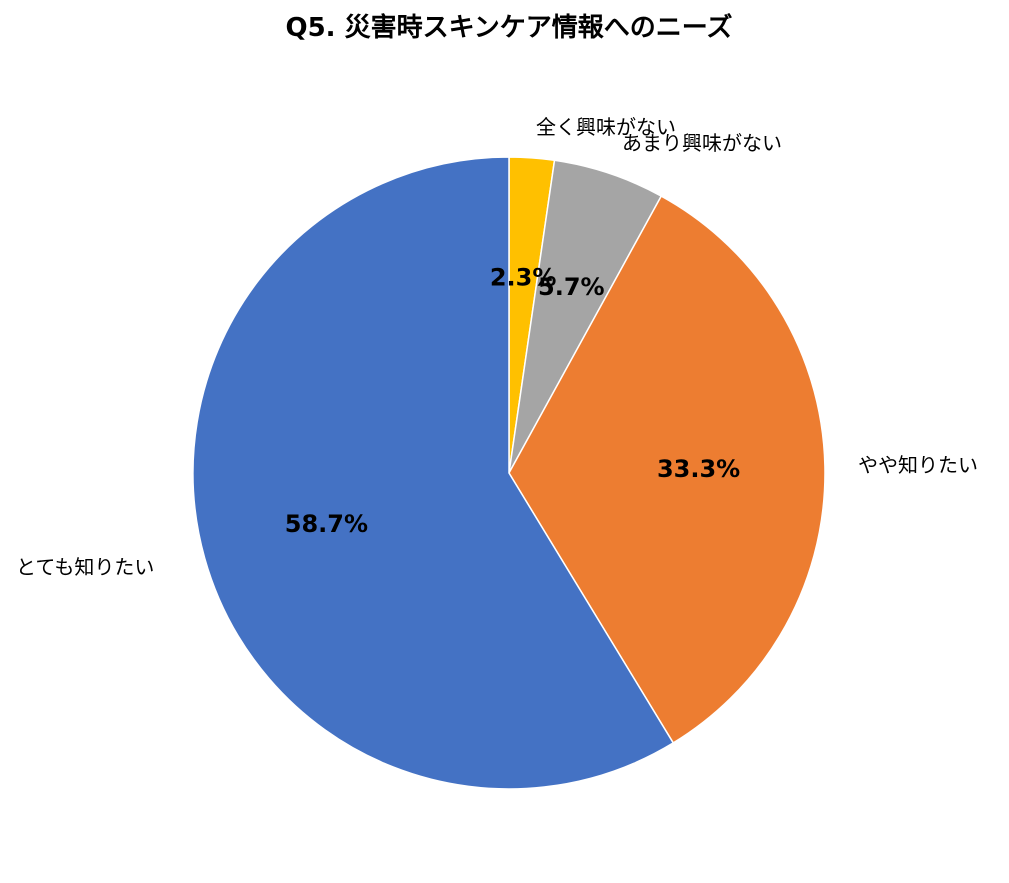 The image size is (1009, 883). What do you see at coordinates (698, 469) in the screenshot?
I see `slice-3-percent-label: 33.3%` at bounding box center [698, 469].